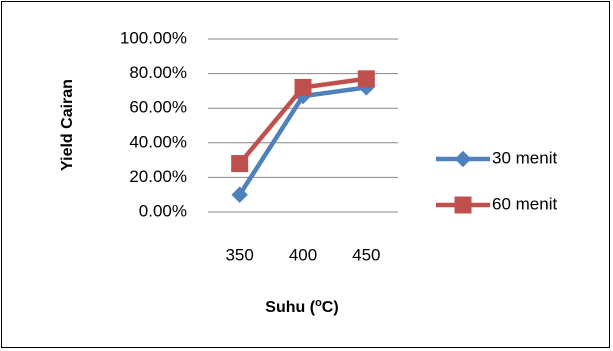 The height and width of the screenshot is (351, 613). I want to click on x-axis-title: Suhu (oC), so click(301, 306).